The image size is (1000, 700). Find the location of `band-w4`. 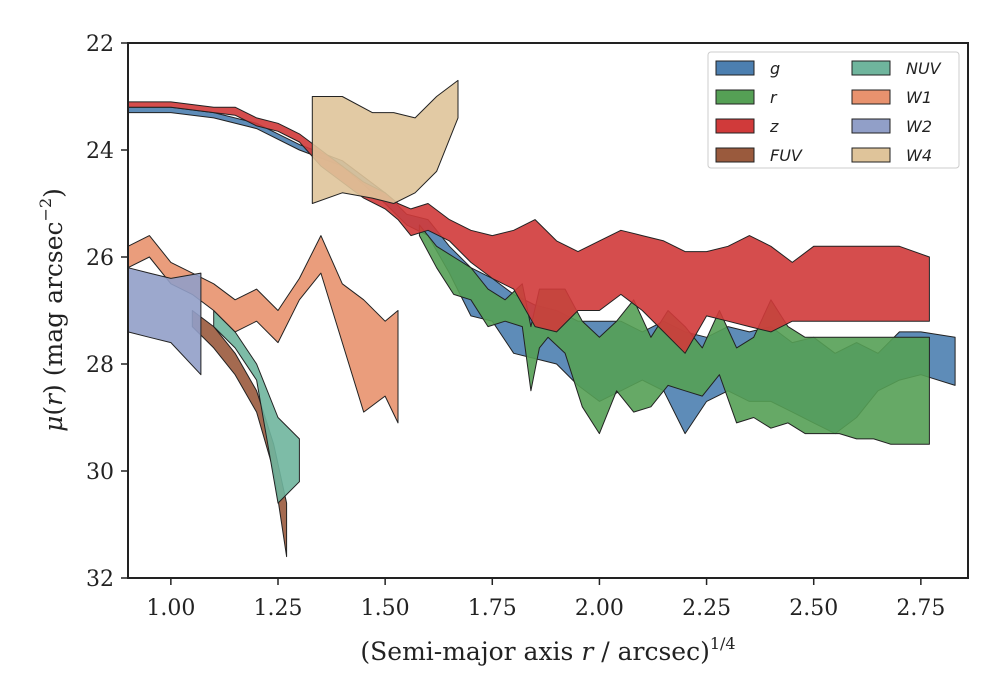

band-w4 is located at coordinates (385, 141).